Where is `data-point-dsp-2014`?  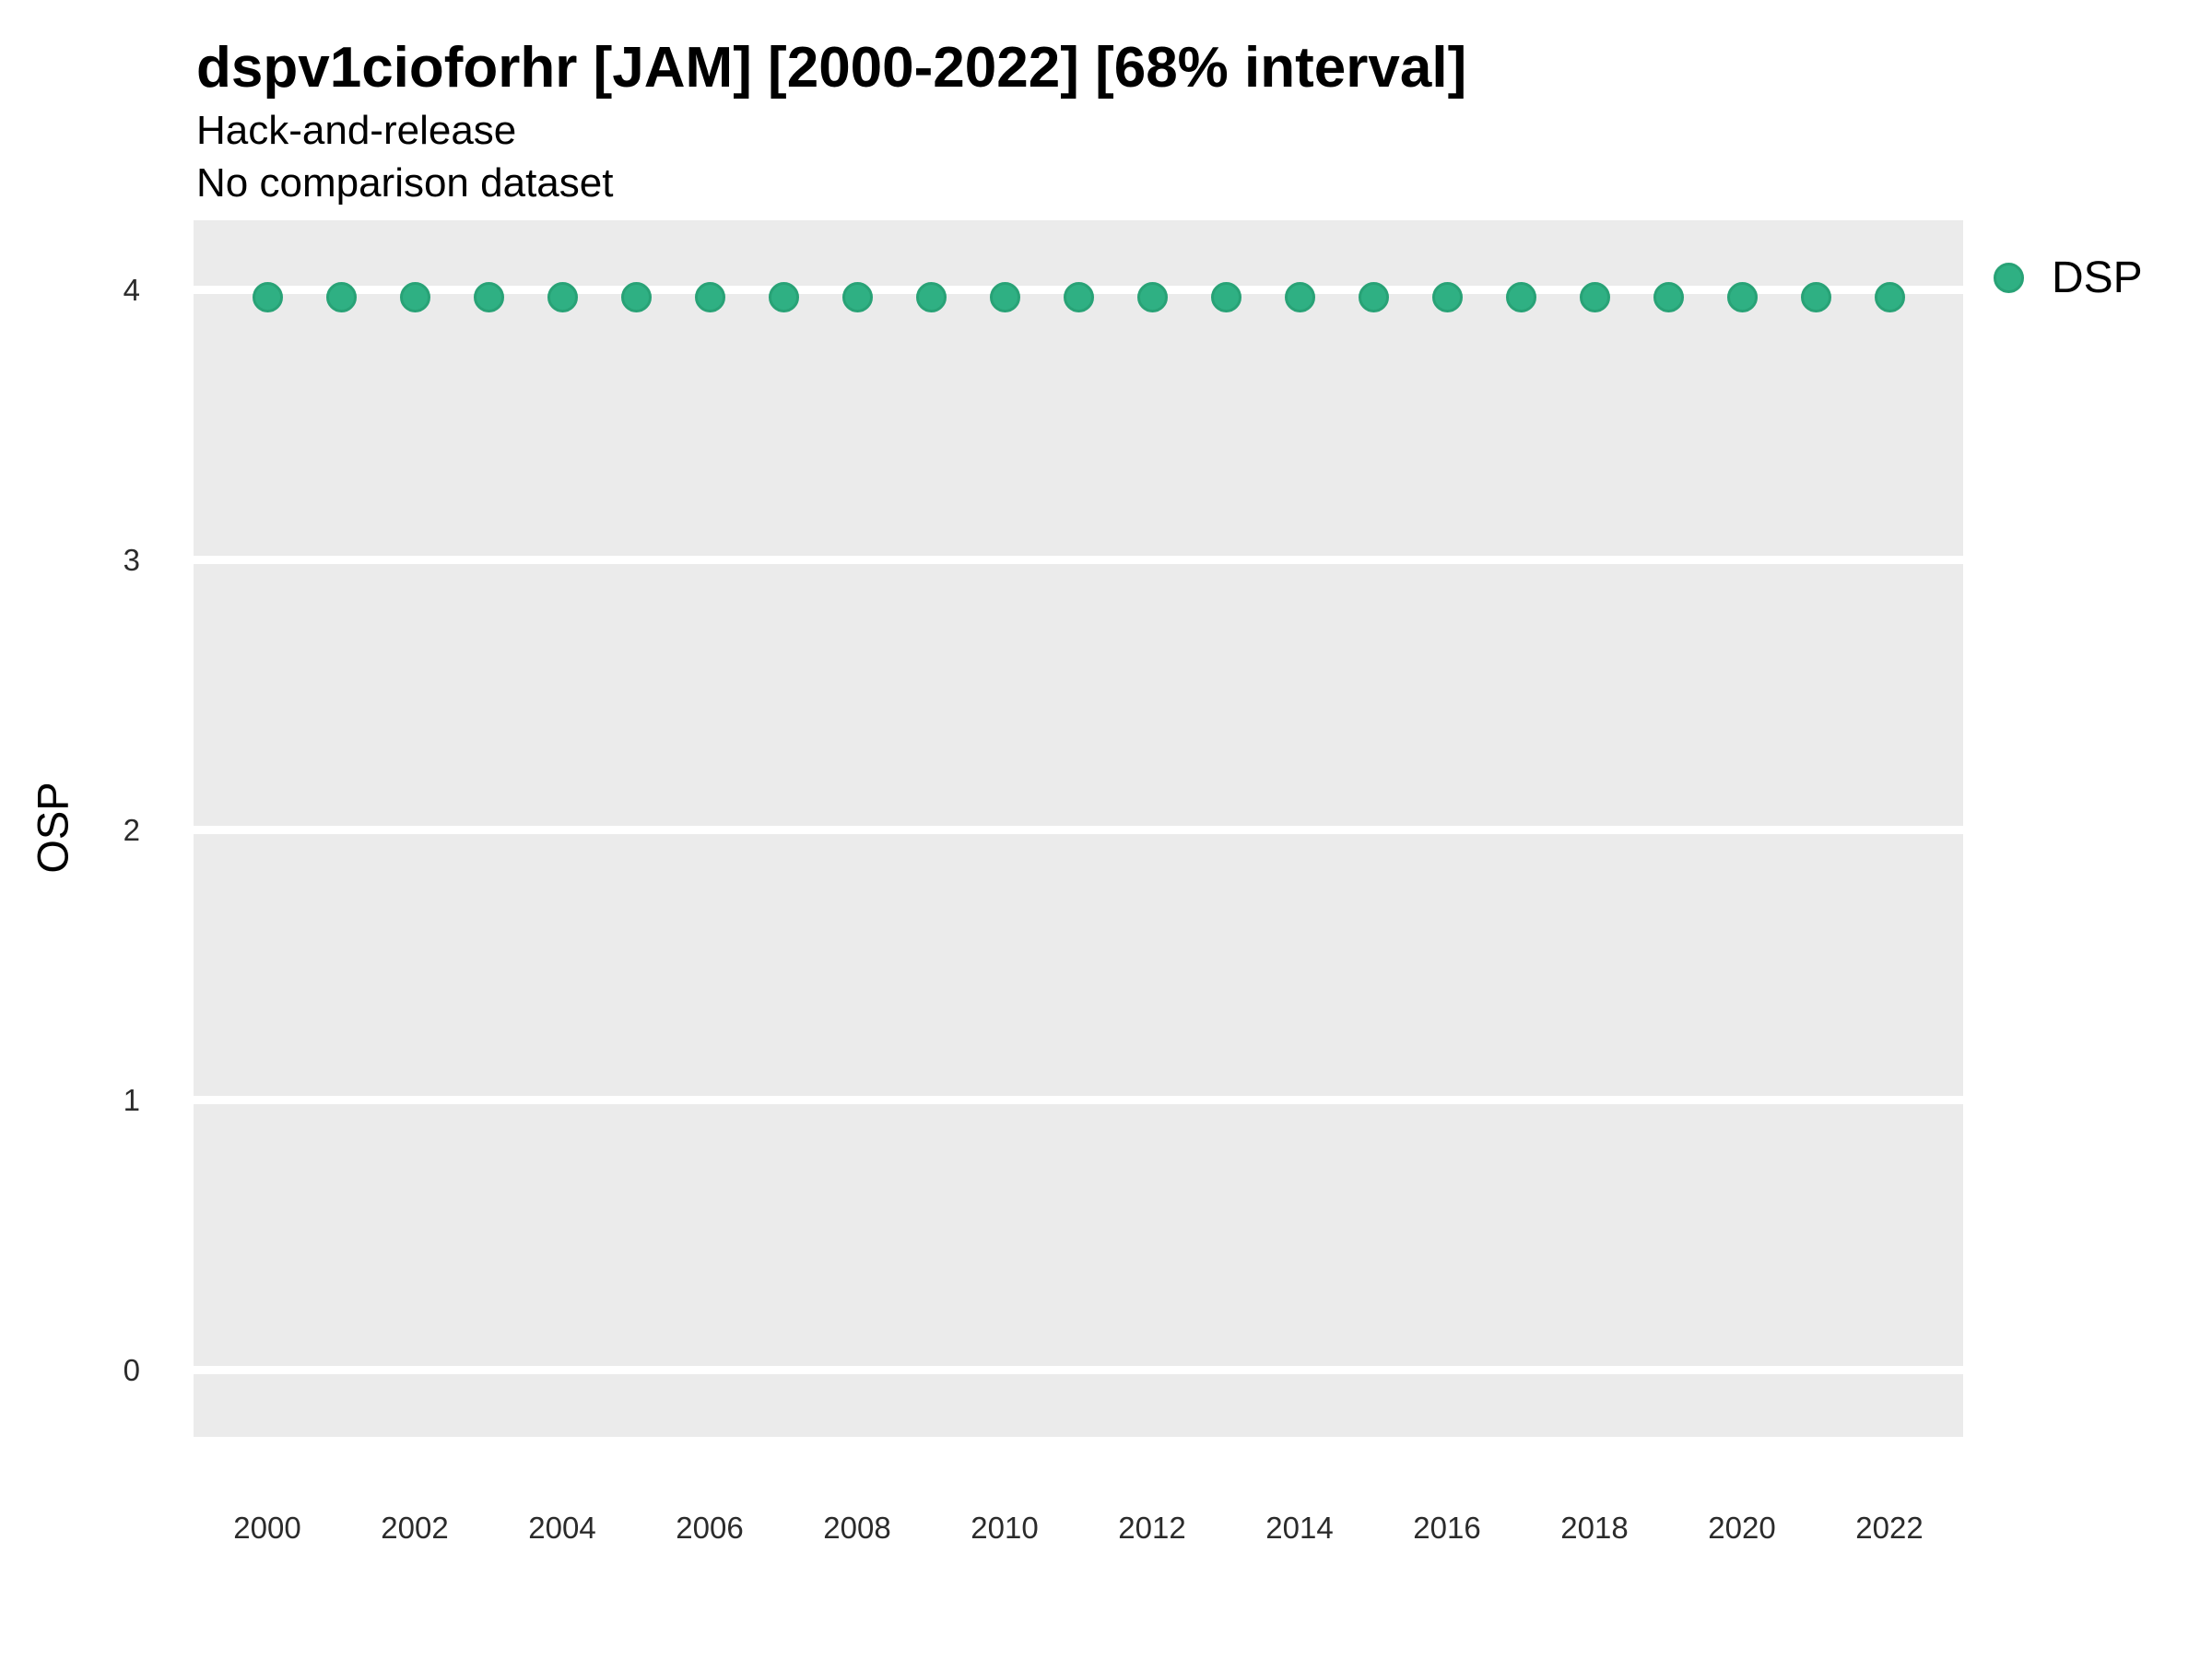 data-point-dsp-2014 is located at coordinates (1299, 297).